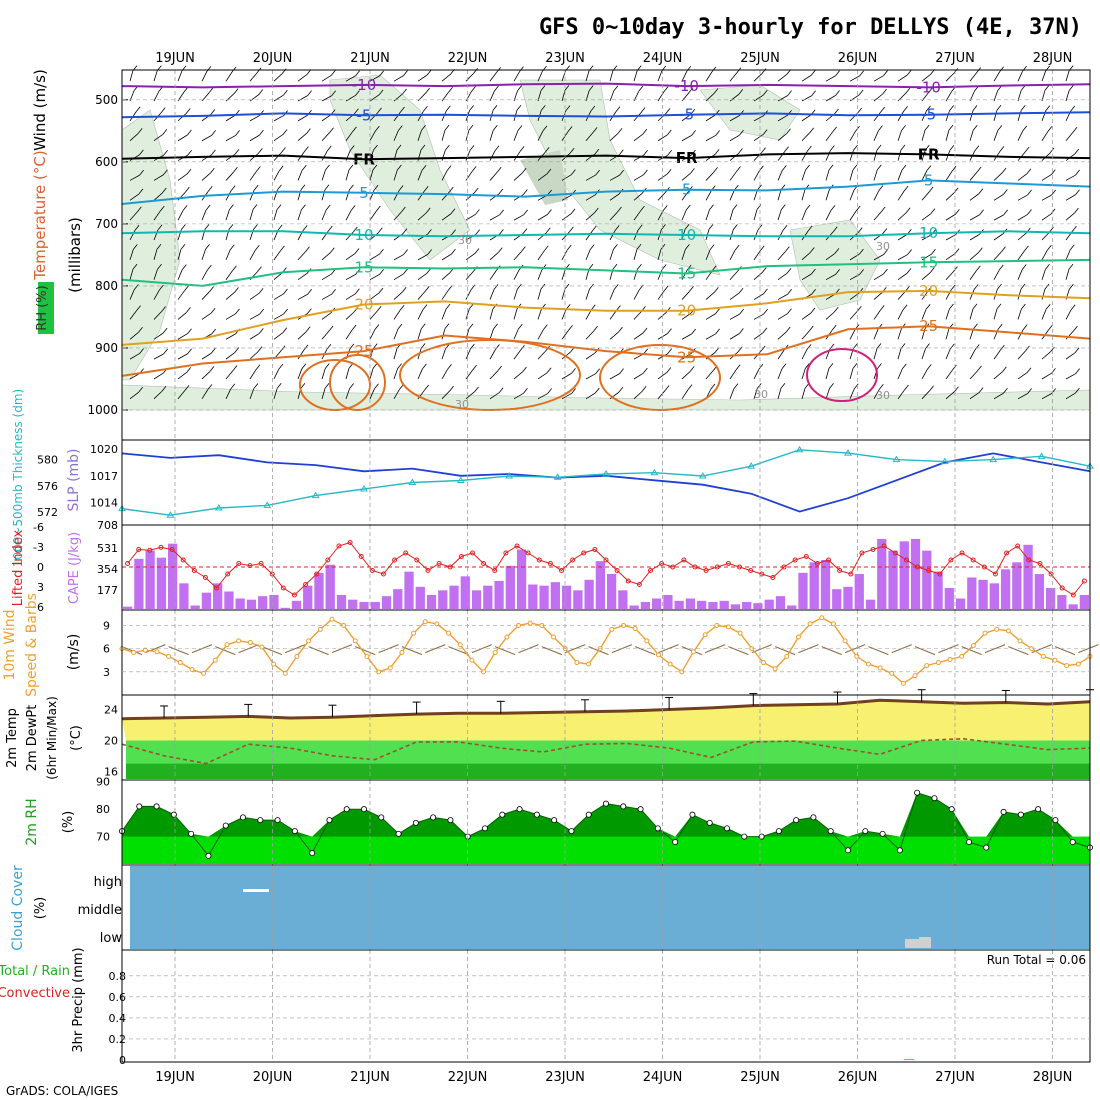 The image size is (1100, 1100). Describe the element at coordinates (40, 215) in the screenshot. I see `temperature-axis-label: Temperature (°C)` at that location.